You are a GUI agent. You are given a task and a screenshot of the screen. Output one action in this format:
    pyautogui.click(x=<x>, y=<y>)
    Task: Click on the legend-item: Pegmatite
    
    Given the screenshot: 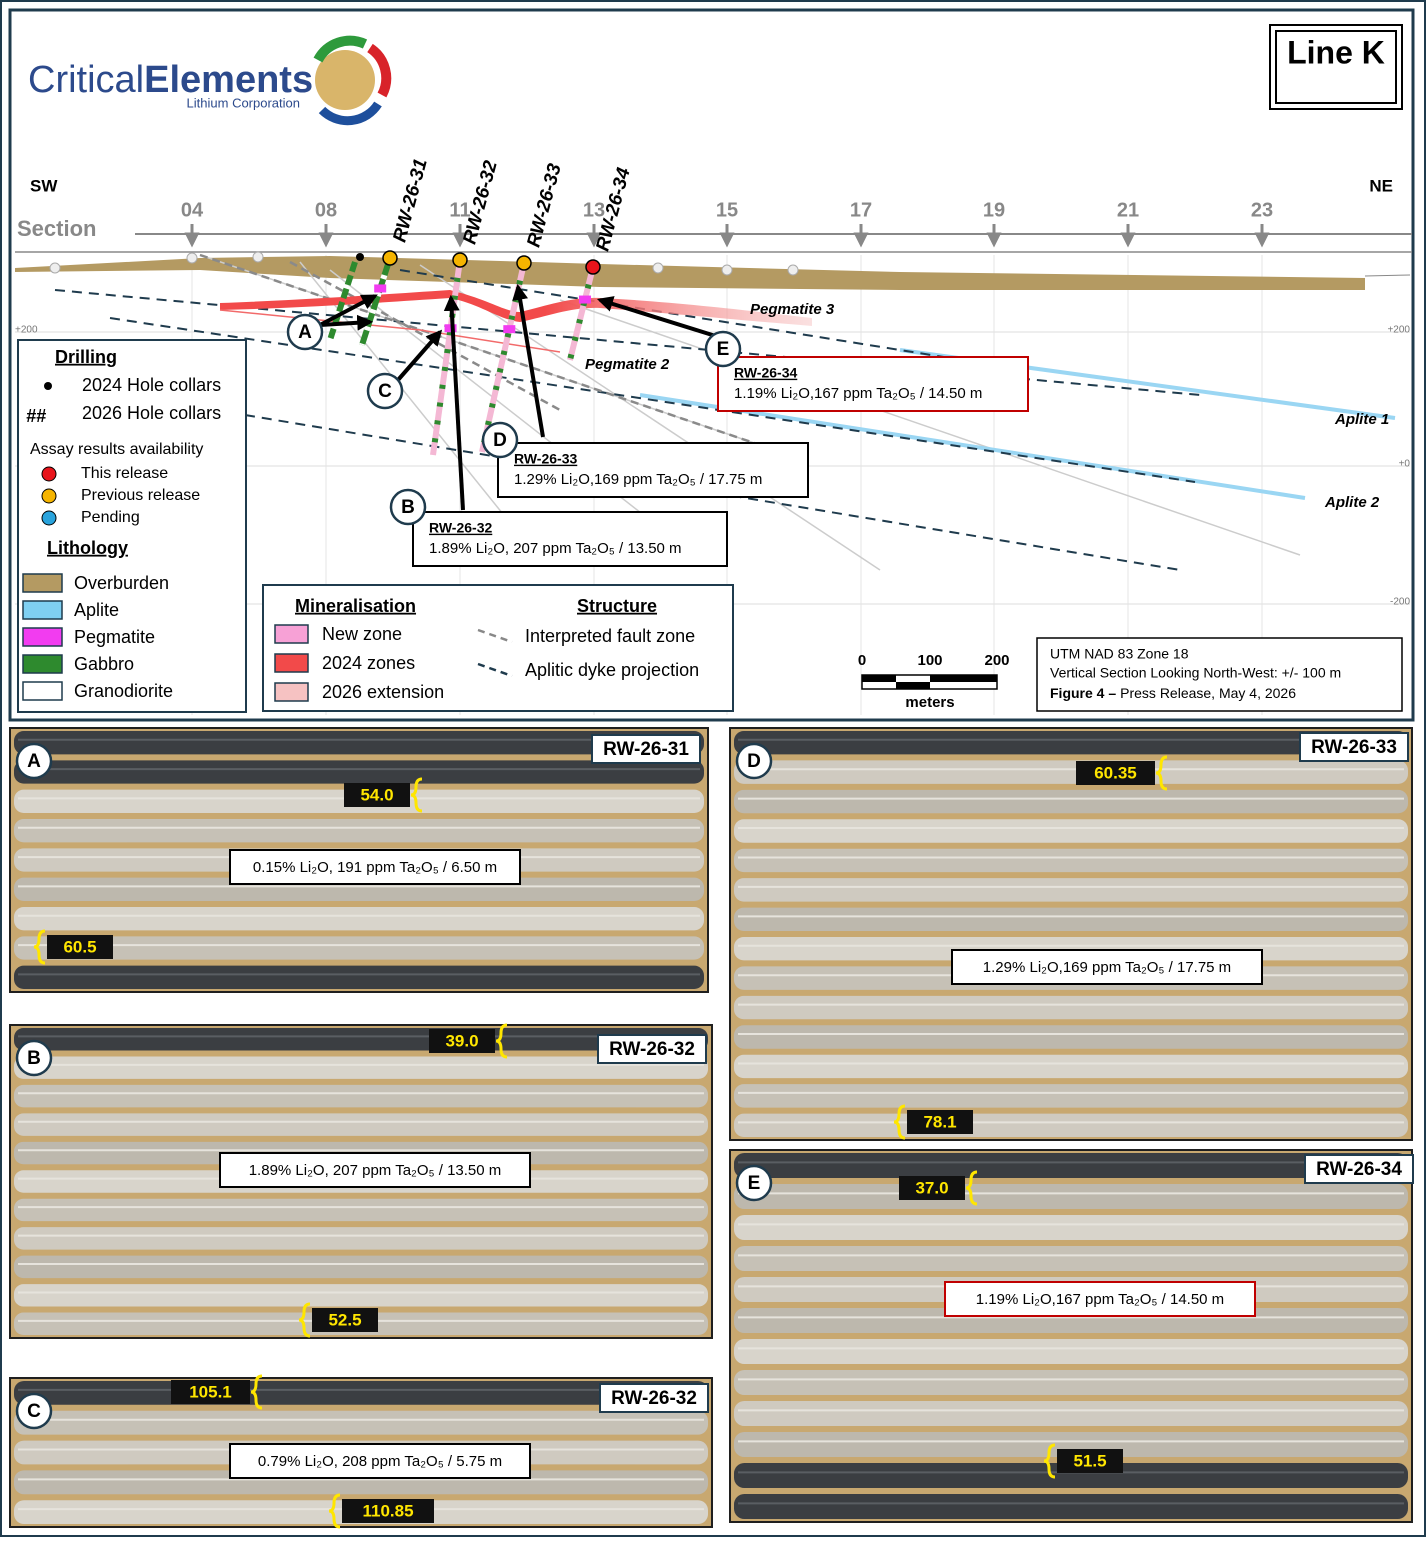 What is the action you would take?
    pyautogui.click(x=114, y=637)
    